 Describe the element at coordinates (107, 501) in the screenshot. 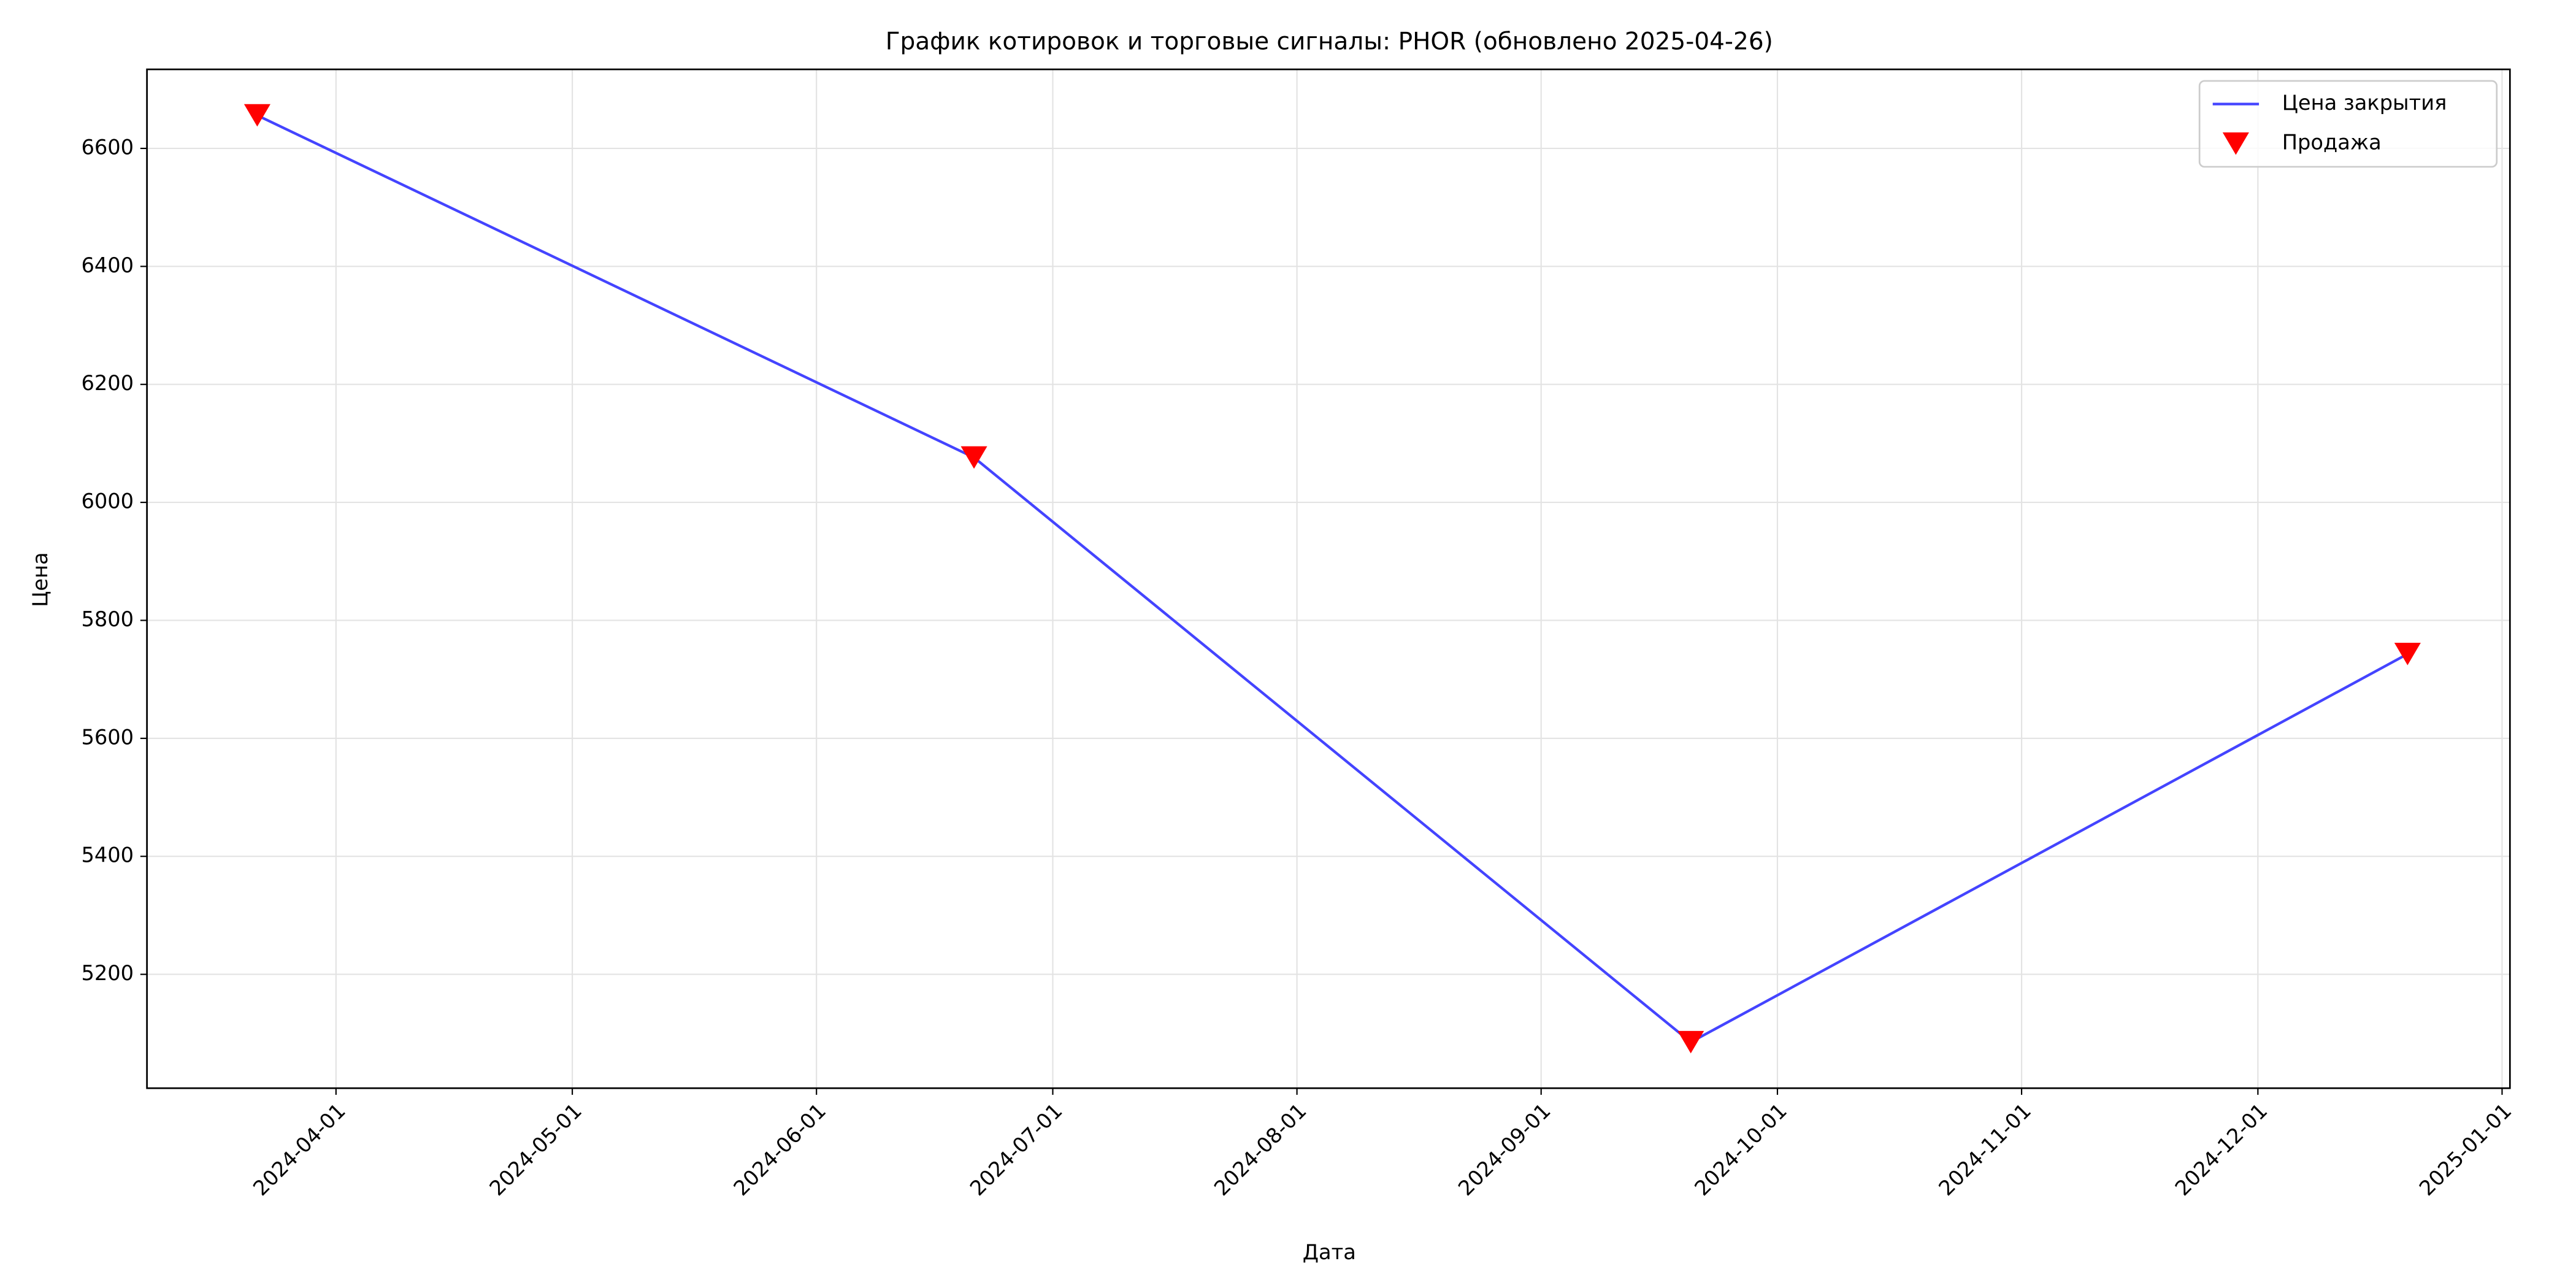

I see `y-tick-label: 6000` at that location.